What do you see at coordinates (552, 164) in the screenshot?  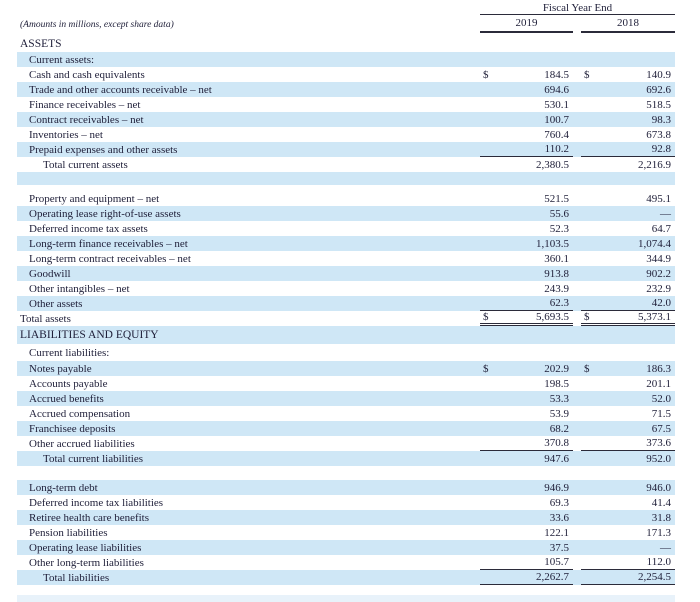 I see `value-2019-text: 2,380.5` at bounding box center [552, 164].